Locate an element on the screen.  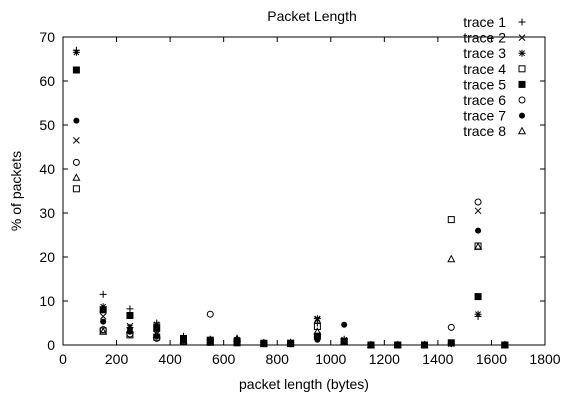
x-tick-label: 800 is located at coordinates (278, 359).